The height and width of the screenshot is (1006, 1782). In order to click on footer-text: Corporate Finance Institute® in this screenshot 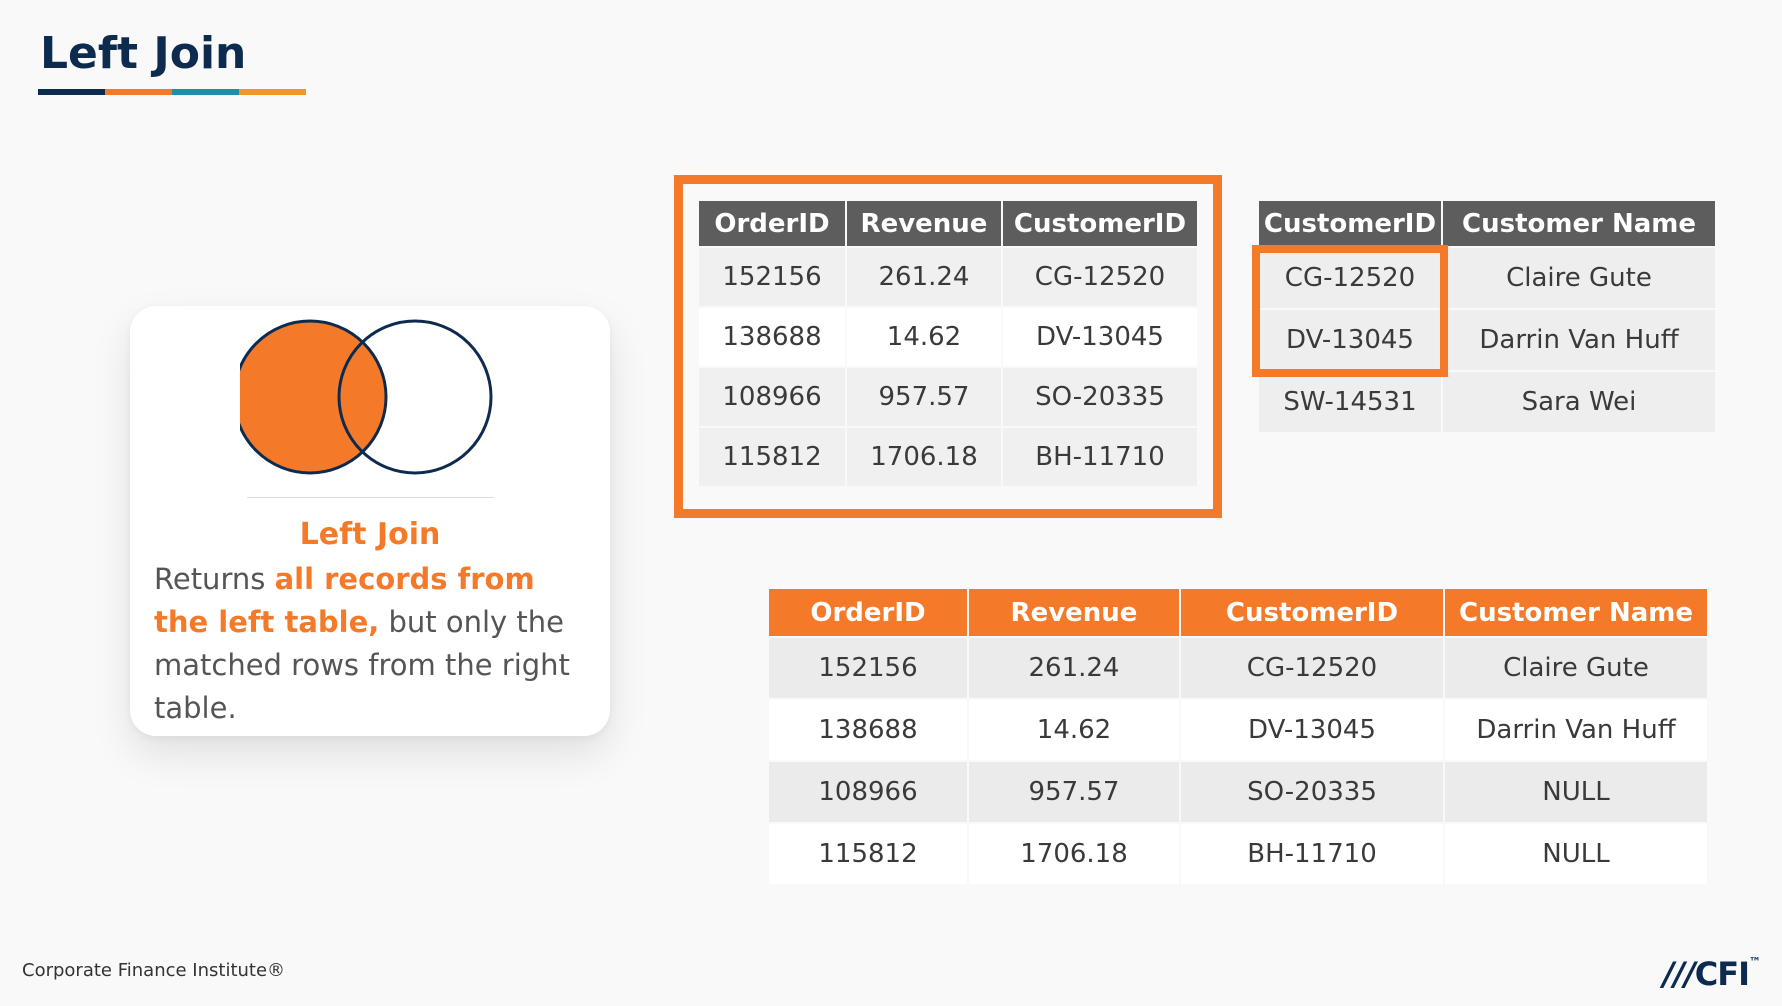, I will do `click(154, 970)`.